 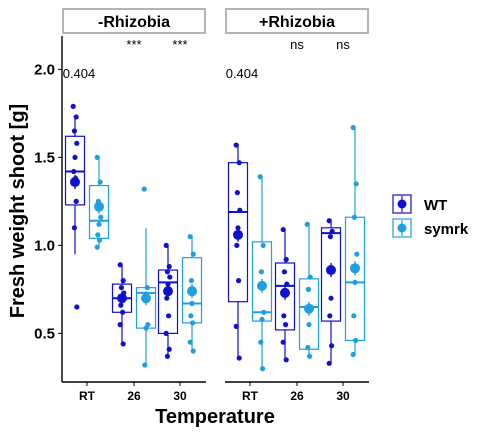 I want to click on x-ticks: RT 26 30 RT 26 30, so click(x=214, y=392).